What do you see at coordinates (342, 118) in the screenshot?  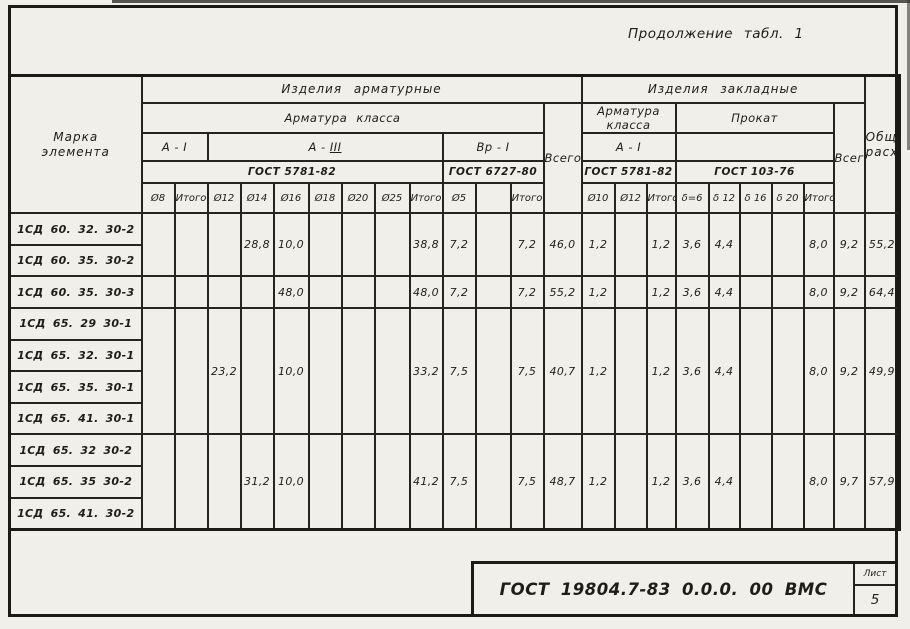 I see `group-reinforcement-class: Арматура класса` at bounding box center [342, 118].